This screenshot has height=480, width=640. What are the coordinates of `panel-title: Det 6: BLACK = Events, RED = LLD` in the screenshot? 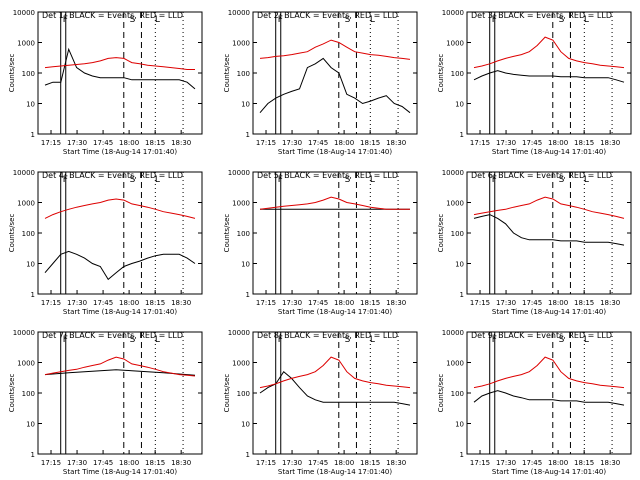 It's located at (541, 175).